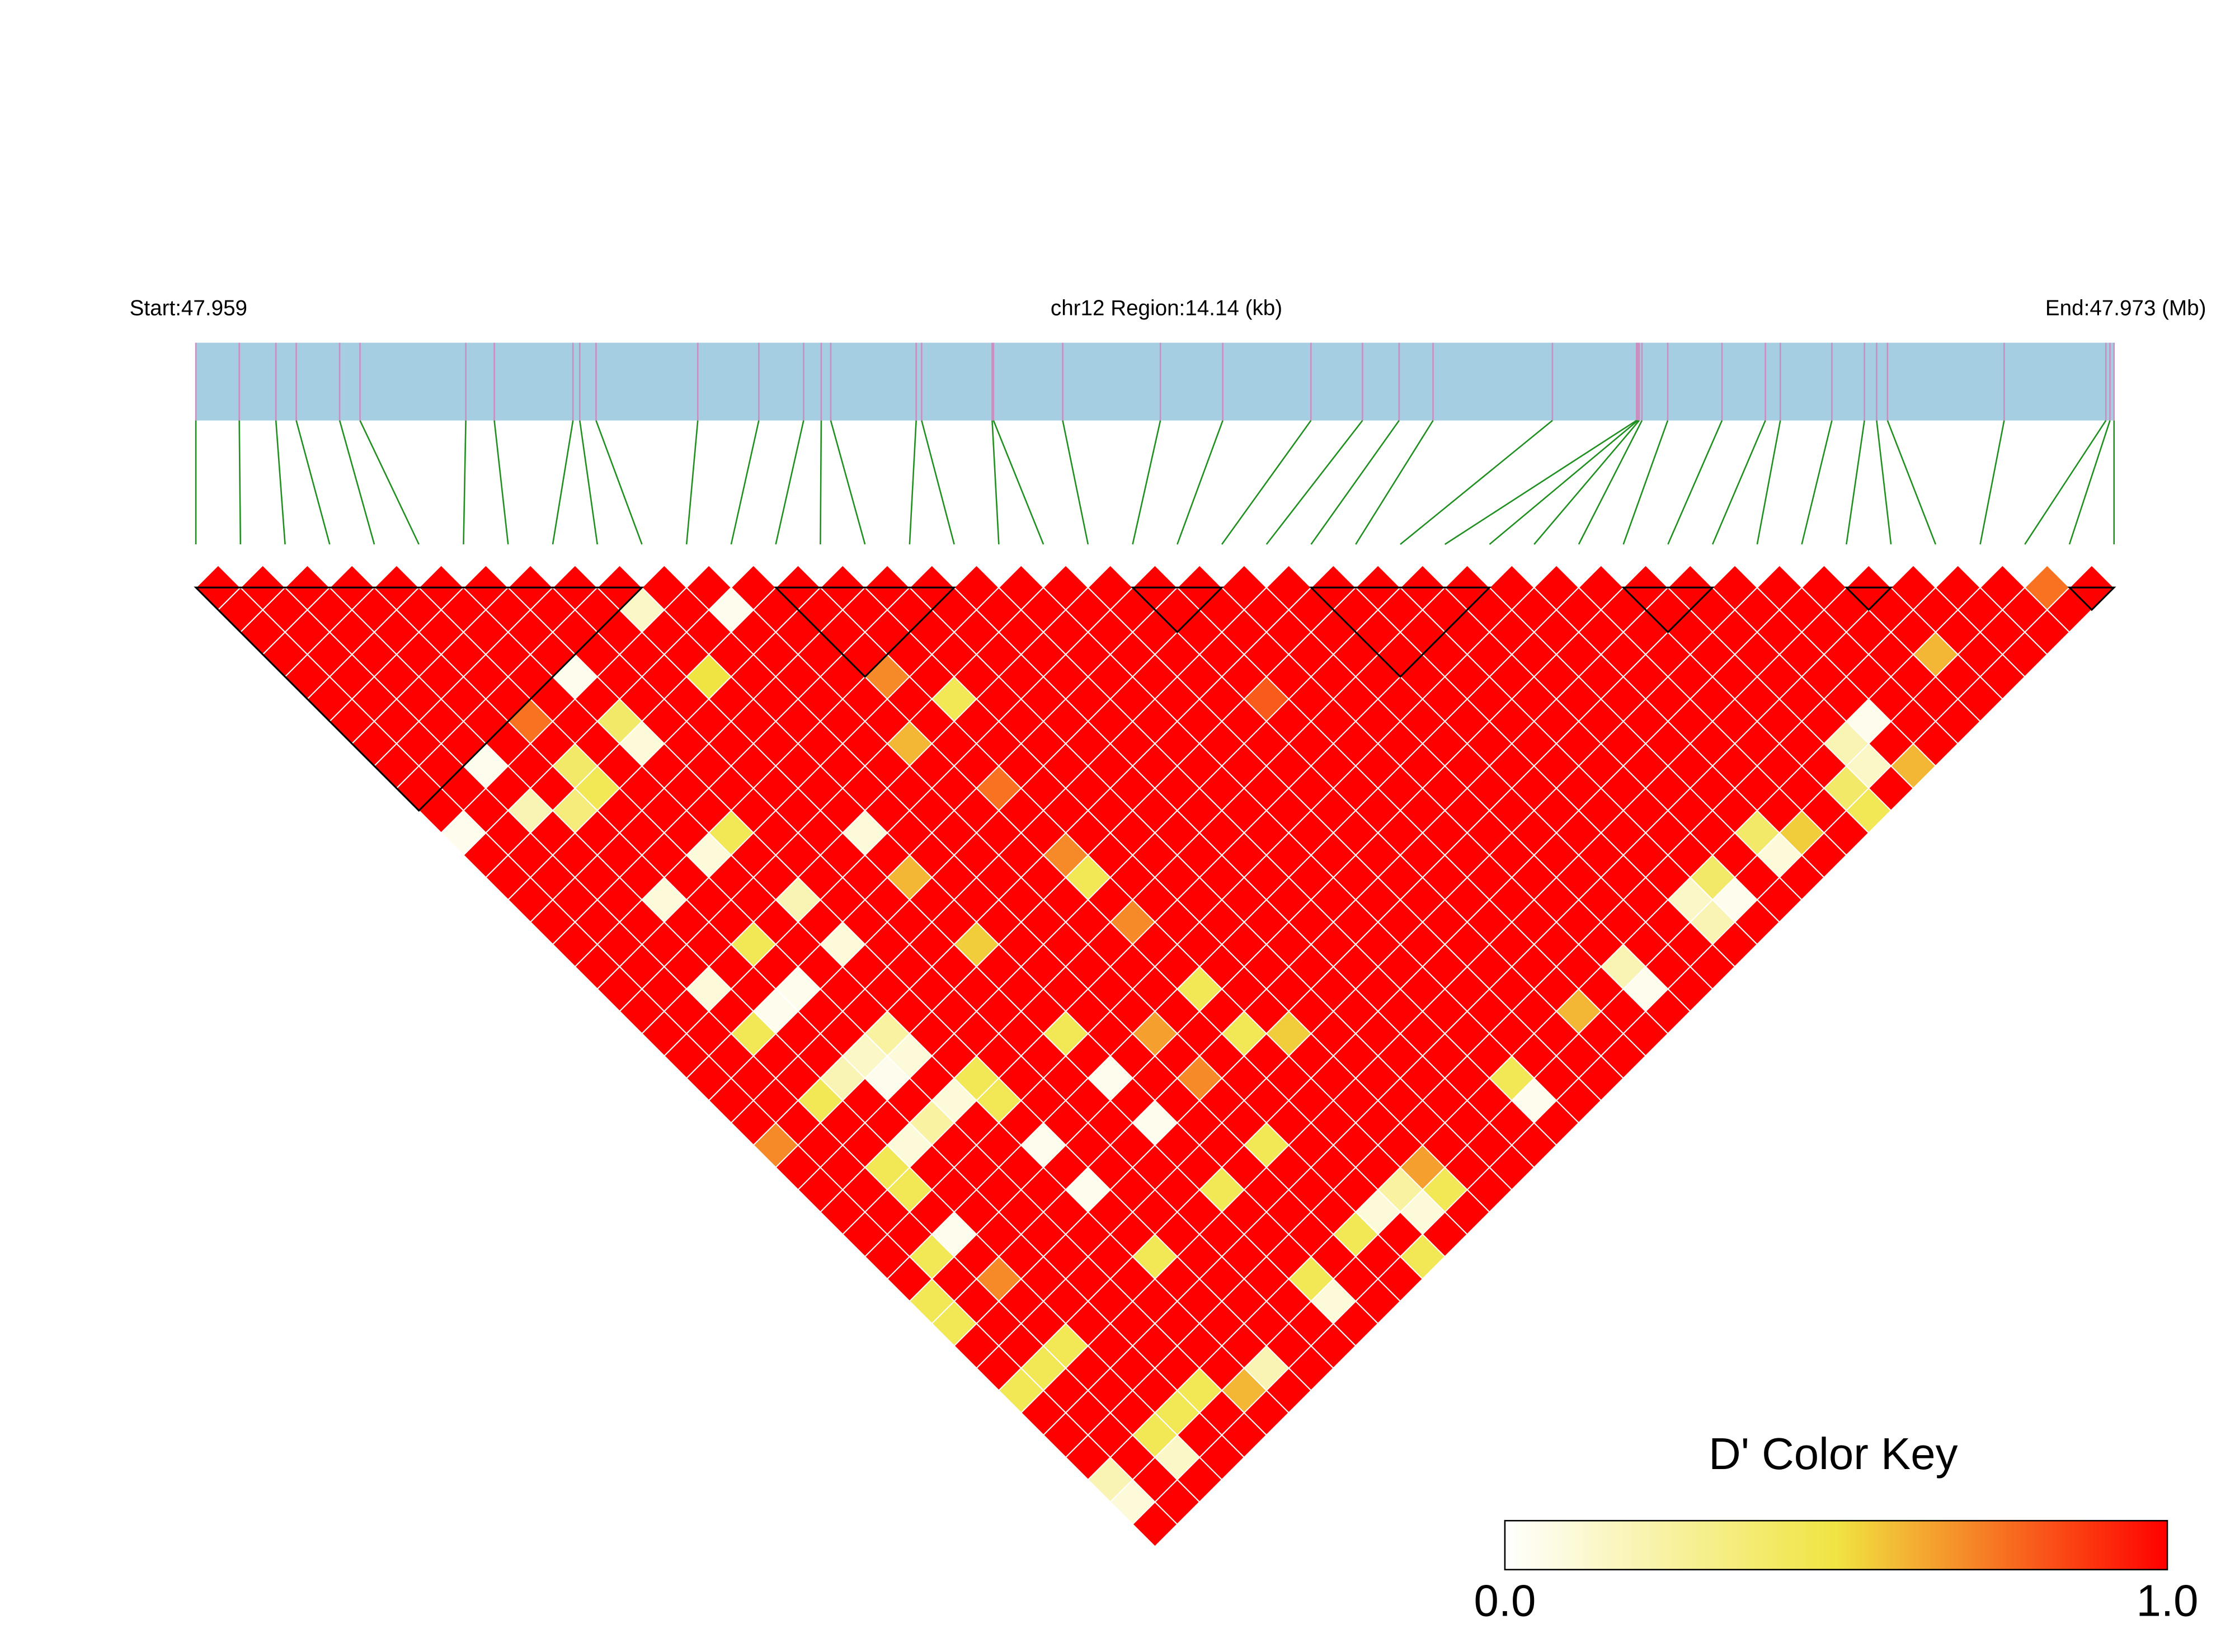  Describe the element at coordinates (188, 308) in the screenshot. I see `start-label: Start:47.959` at that location.